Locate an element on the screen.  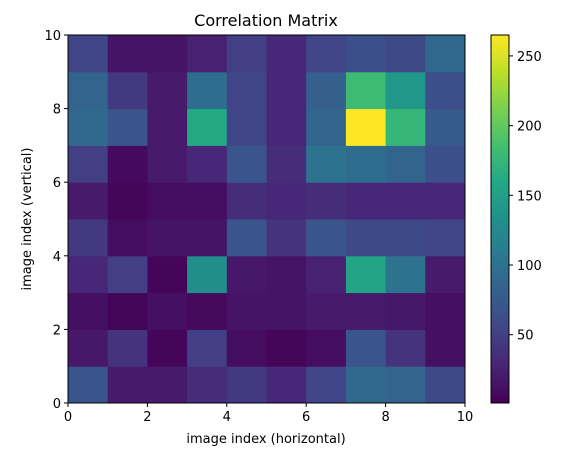
heatmap-cell-r1-c4 is located at coordinates (246, 348).